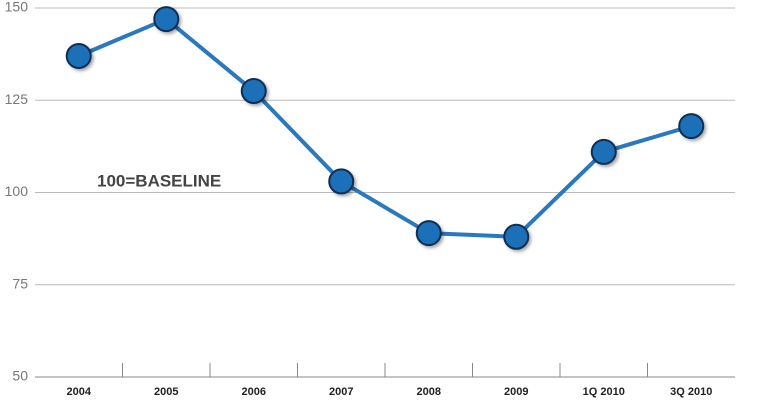 This screenshot has height=400, width=770. Describe the element at coordinates (691, 392) in the screenshot. I see `x-tick-label: 3Q 2010` at that location.